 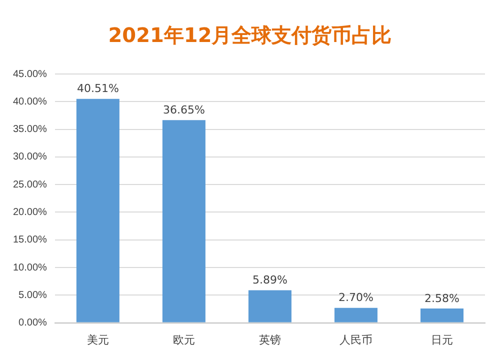 I want to click on data-label: 5.89%, so click(x=270, y=280).